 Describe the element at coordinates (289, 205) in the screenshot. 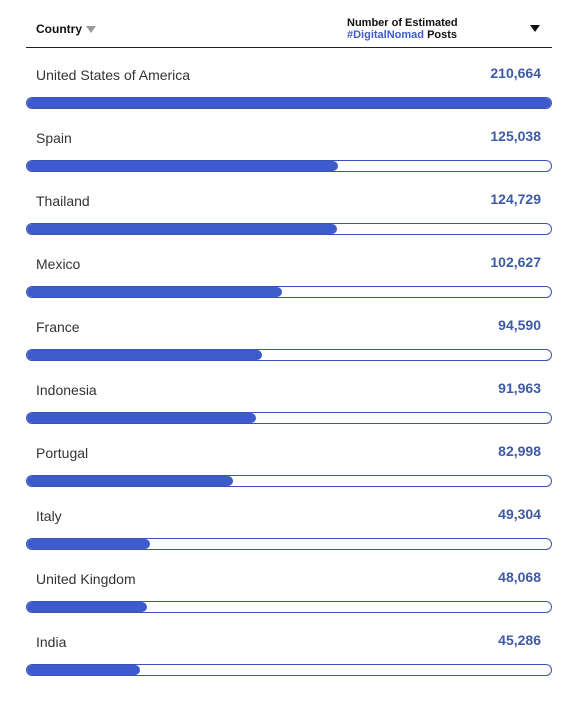

I see `table-row: Thailand 124,729` at that location.